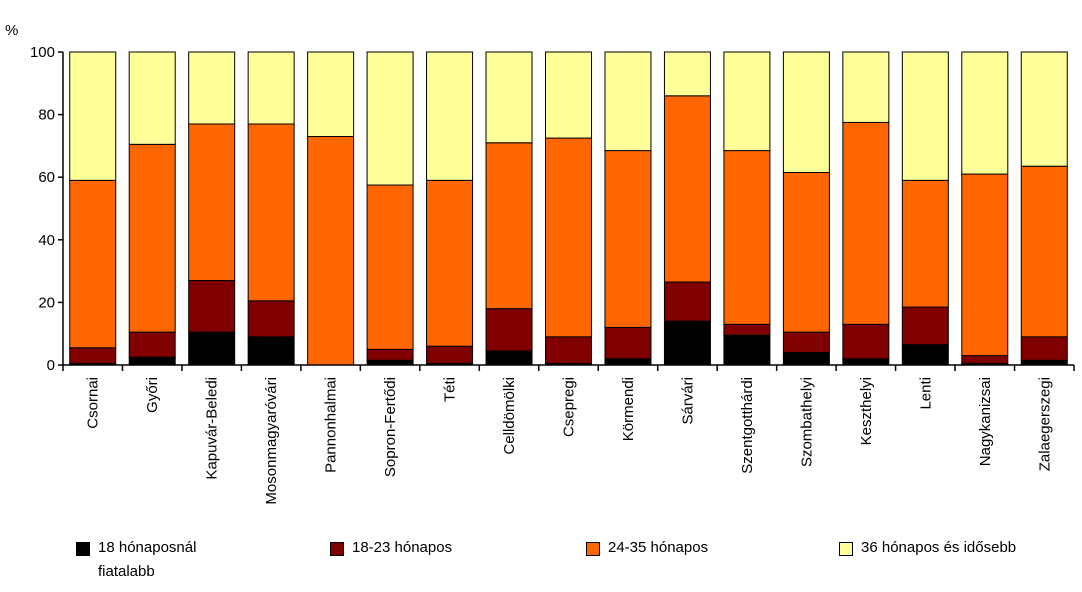 The width and height of the screenshot is (1082, 592). What do you see at coordinates (925, 393) in the screenshot?
I see `x-category-label: Lenti` at bounding box center [925, 393].